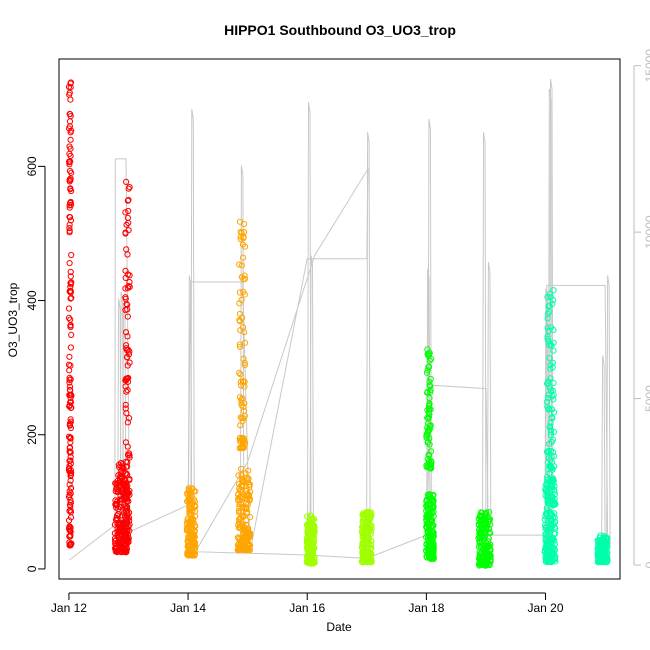  What do you see at coordinates (32, 568) in the screenshot?
I see `y-tick-label: 0` at bounding box center [32, 568].